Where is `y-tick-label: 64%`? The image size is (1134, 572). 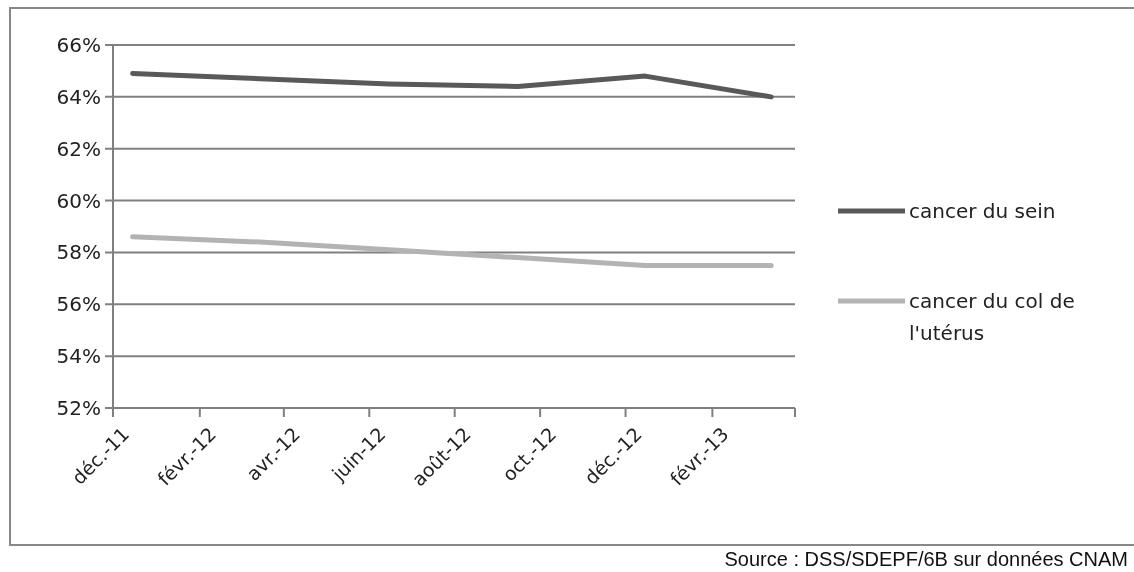
y-tick-label: 64% is located at coordinates (78, 96).